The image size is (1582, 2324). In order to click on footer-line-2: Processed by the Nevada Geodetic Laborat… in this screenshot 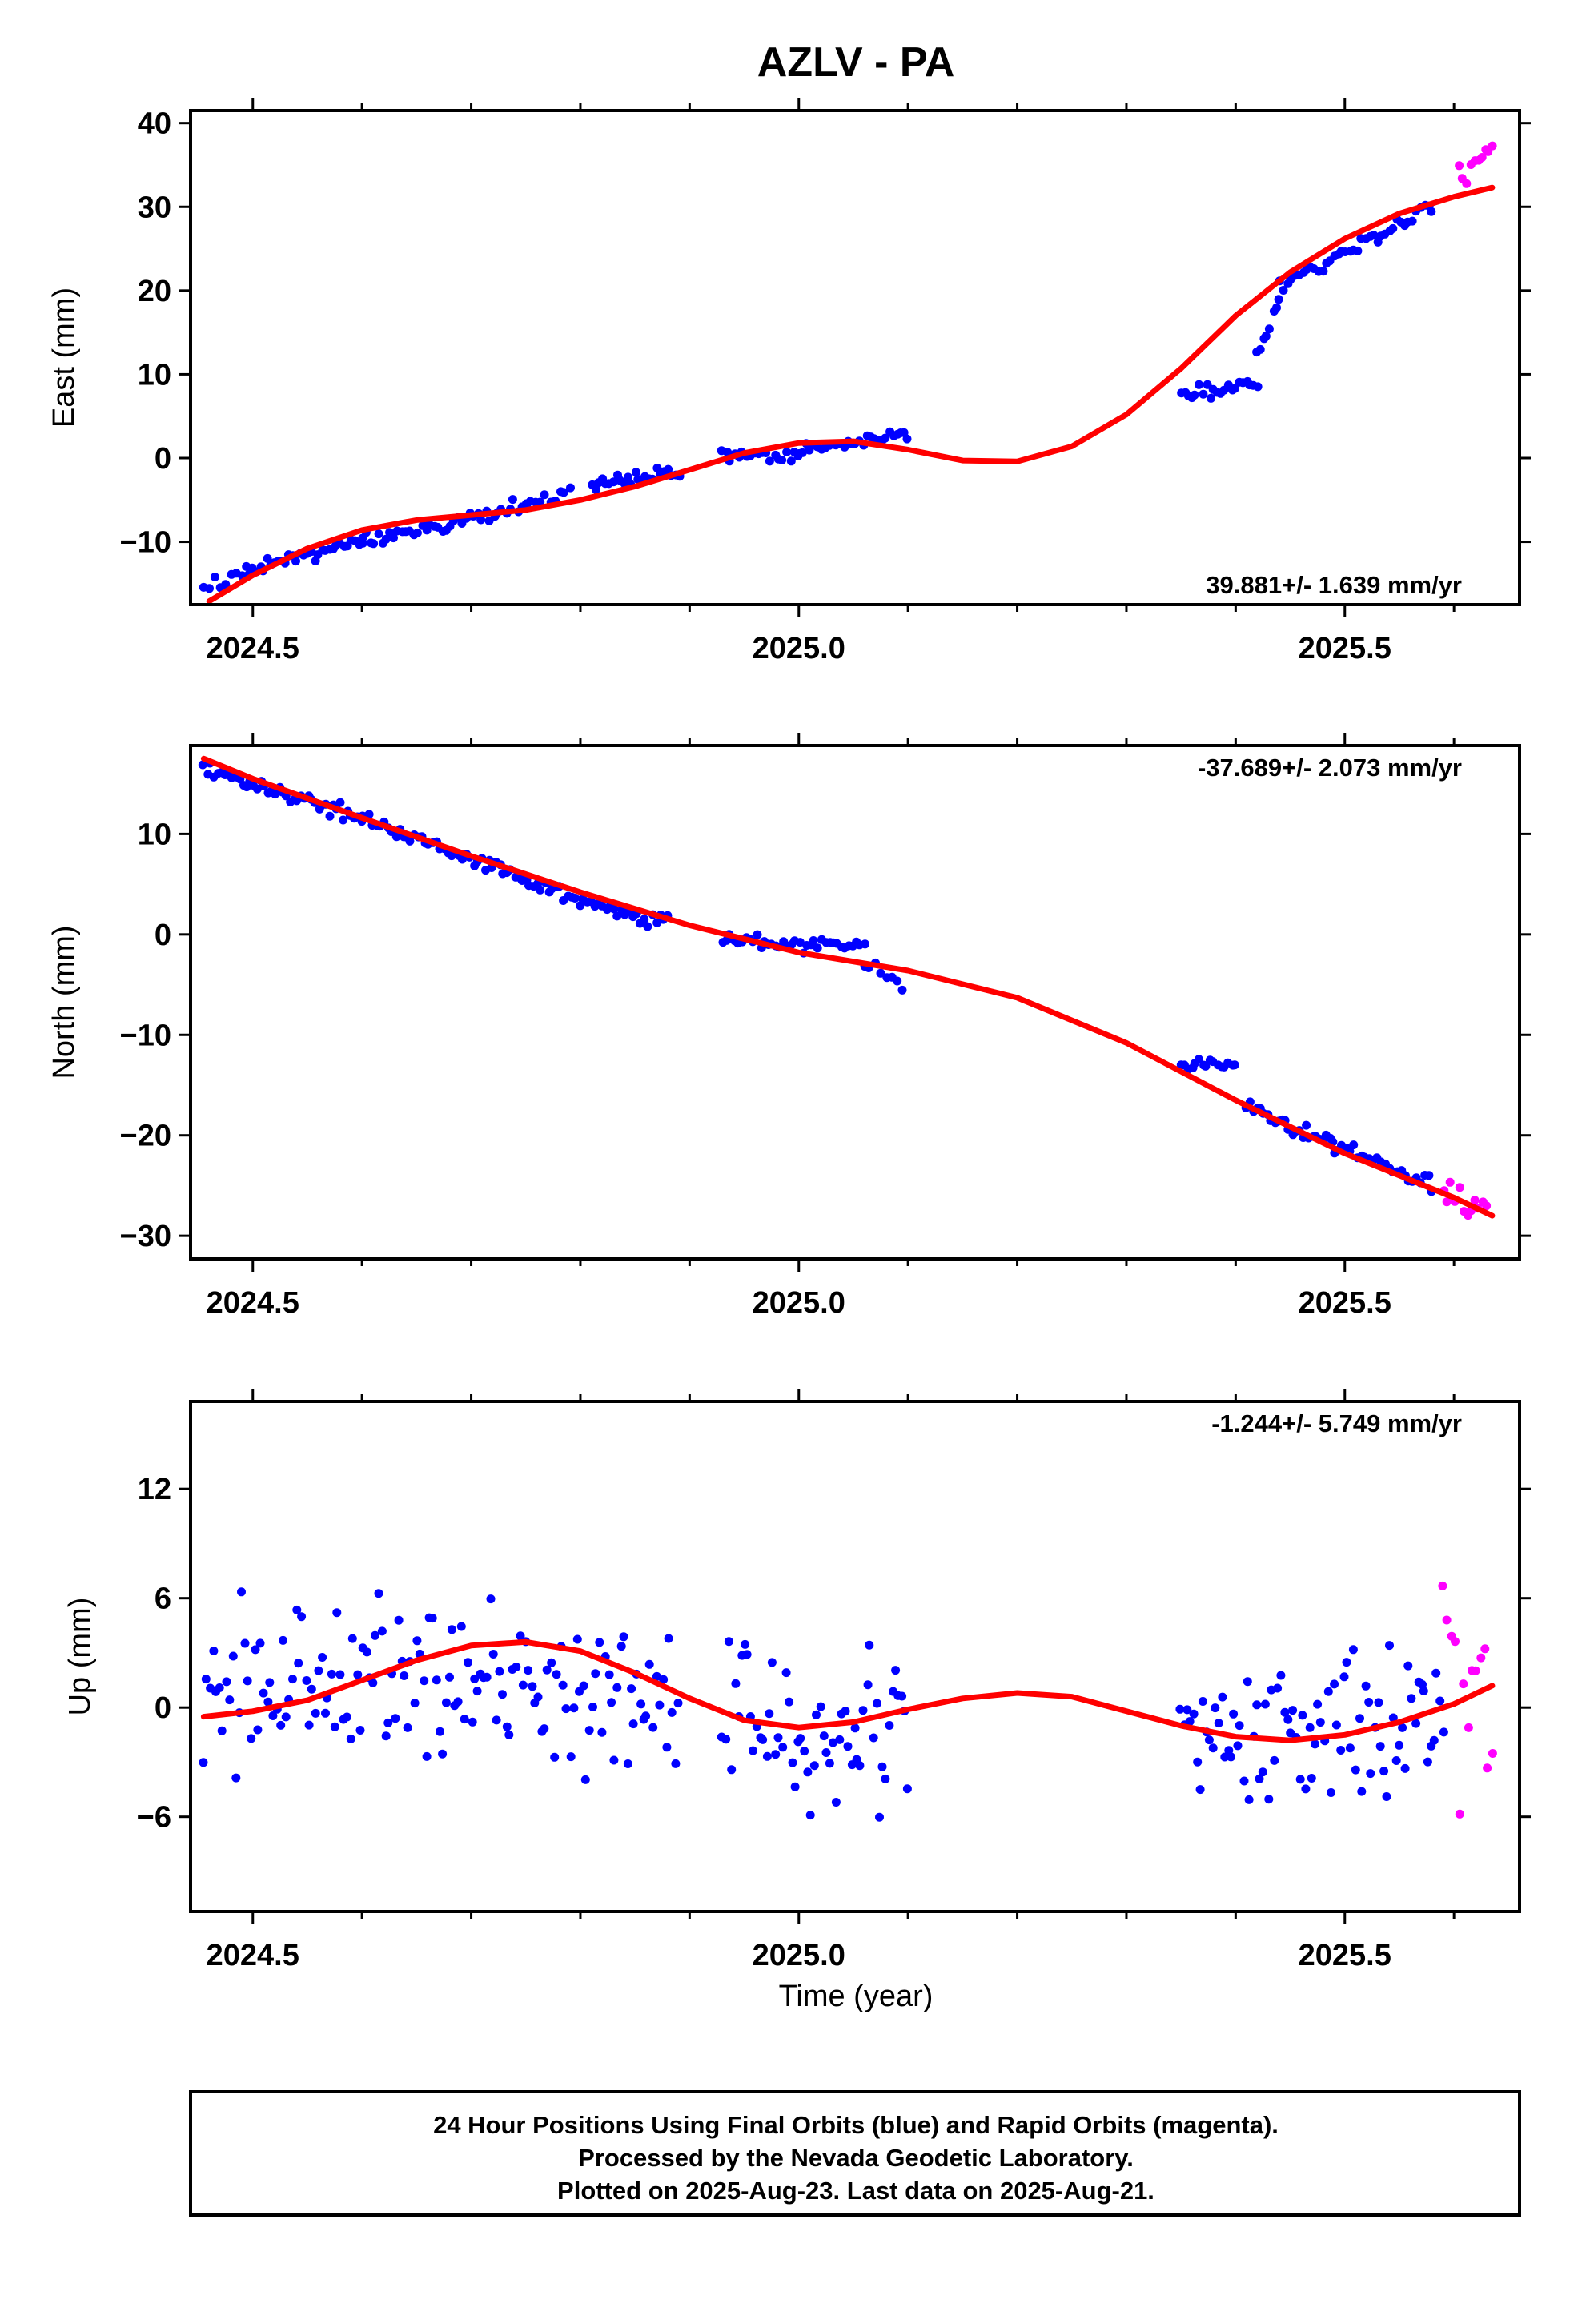, I will do `click(856, 2158)`.